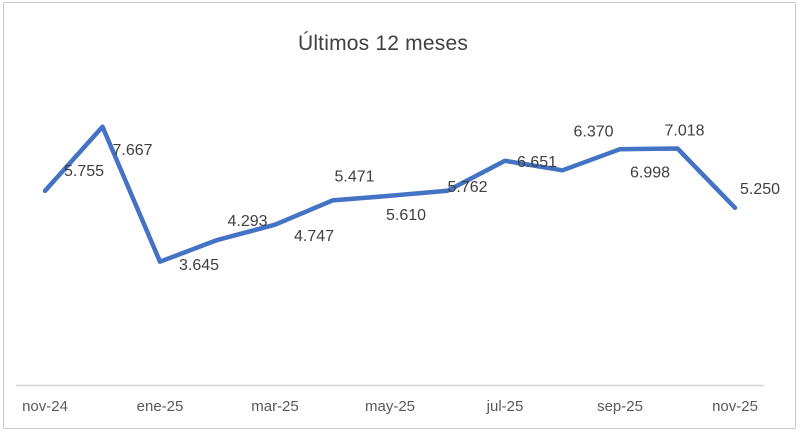 The width and height of the screenshot is (800, 433). What do you see at coordinates (537, 162) in the screenshot?
I see `data-point-label: 6.651` at bounding box center [537, 162].